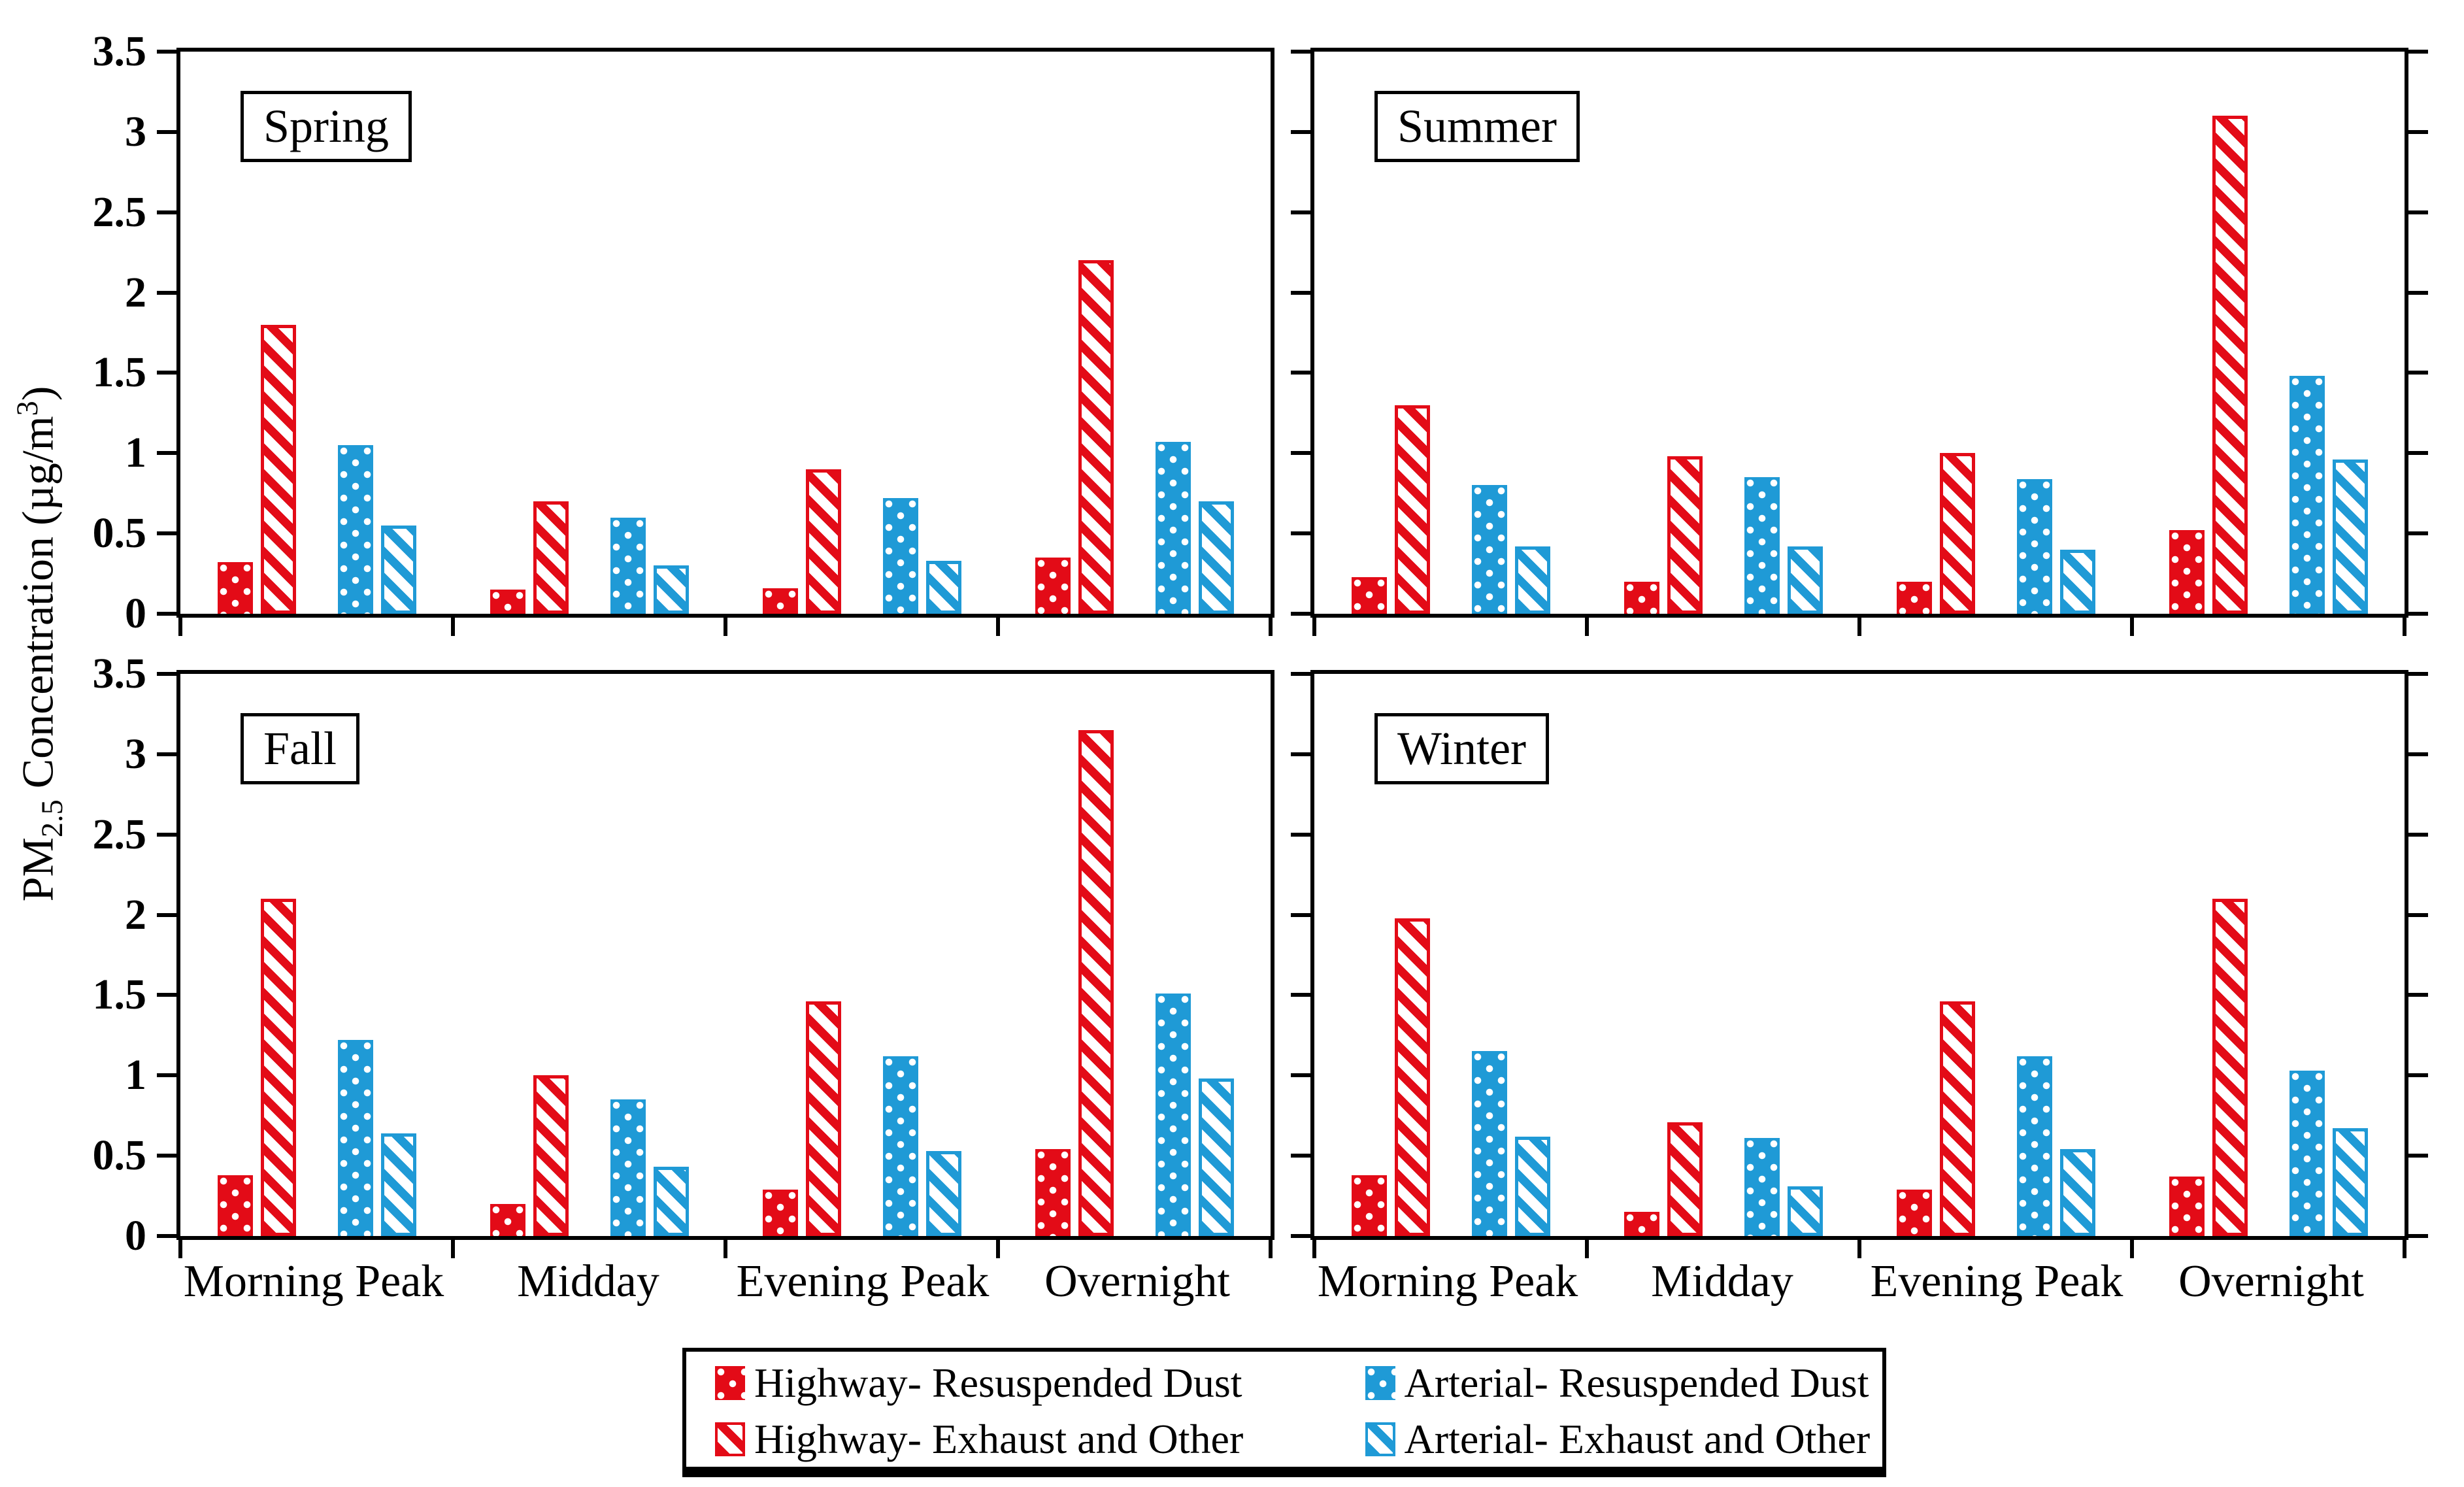  I want to click on y-axis-title-superscript: 3, so click(27, 408).